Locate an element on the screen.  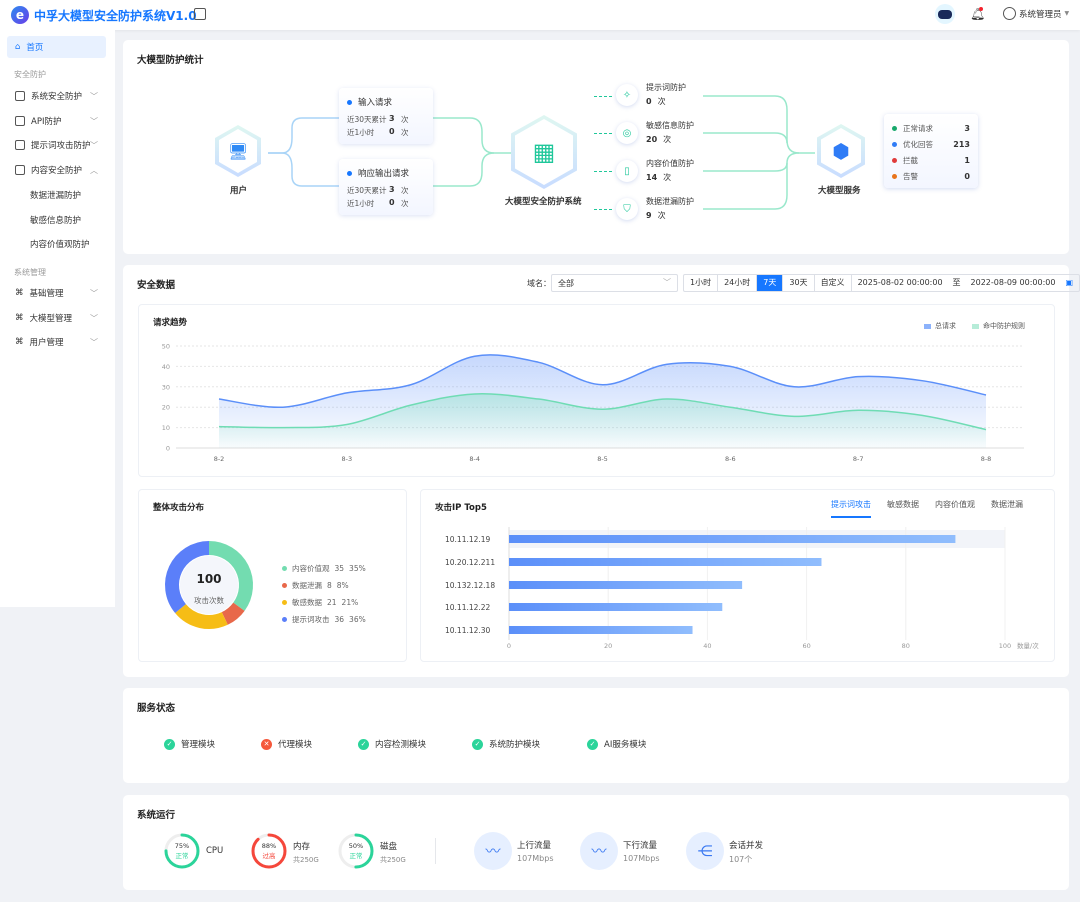
collapse-sidebar-icon is located at coordinates (200, 14).